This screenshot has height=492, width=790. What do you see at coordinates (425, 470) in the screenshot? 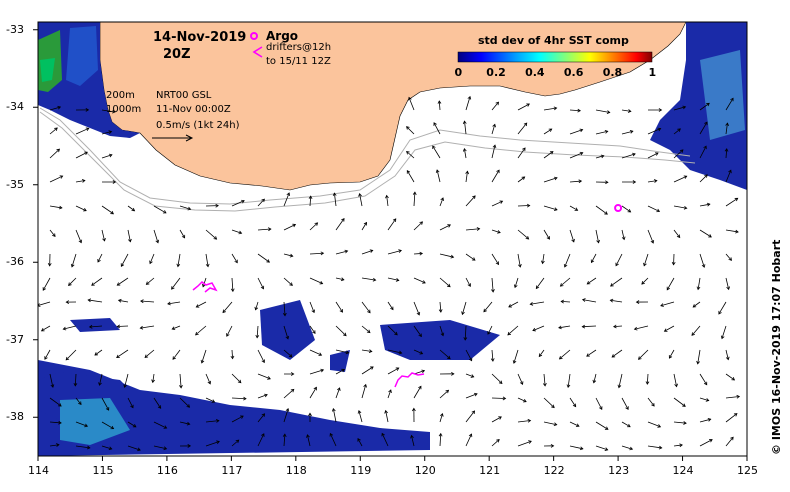
I see `x-tick-label: 120` at bounding box center [425, 470].